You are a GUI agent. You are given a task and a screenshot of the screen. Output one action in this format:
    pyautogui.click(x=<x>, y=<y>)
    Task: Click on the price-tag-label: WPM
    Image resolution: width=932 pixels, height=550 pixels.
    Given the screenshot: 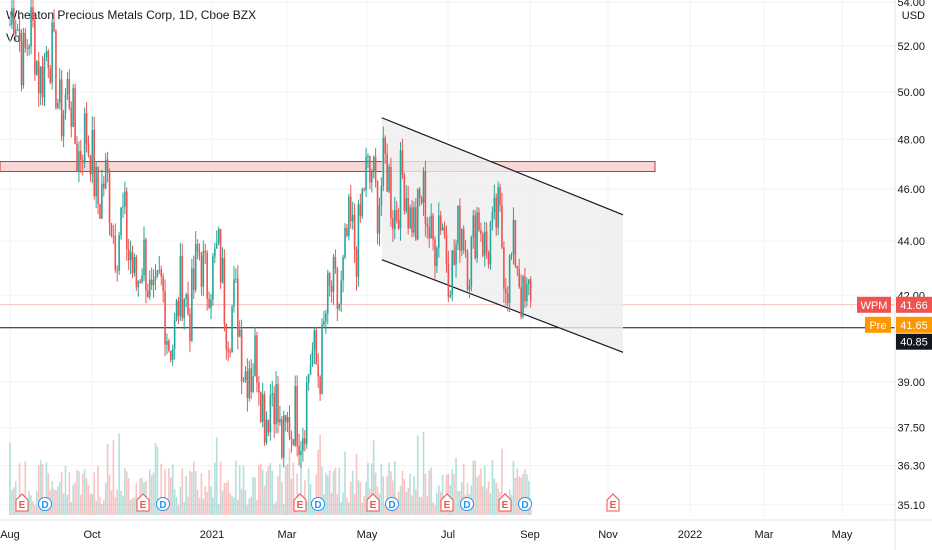 What is the action you would take?
    pyautogui.click(x=874, y=306)
    